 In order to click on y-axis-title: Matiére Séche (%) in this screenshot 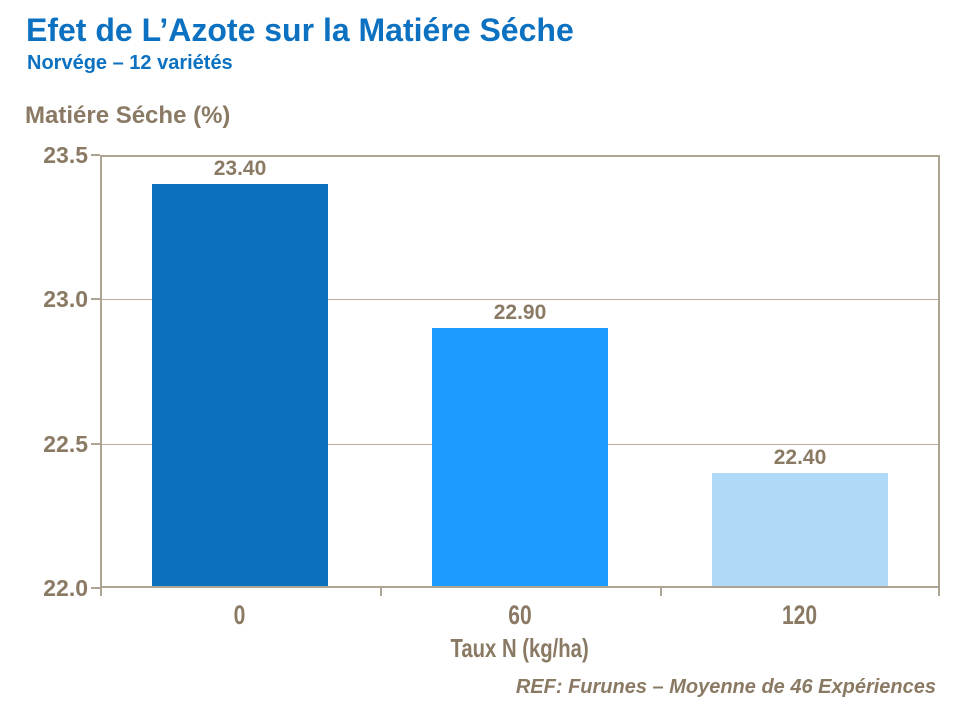, I will do `click(128, 115)`.